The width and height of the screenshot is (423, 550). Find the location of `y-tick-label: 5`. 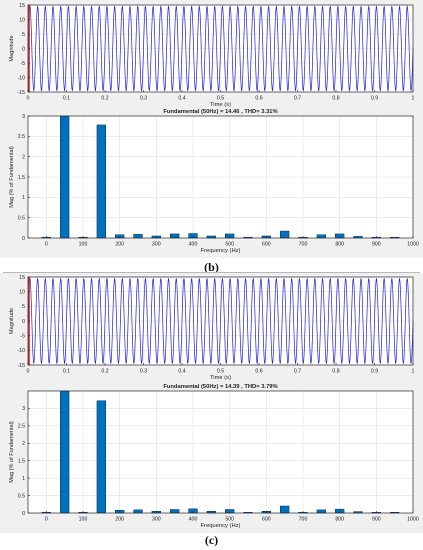

y-tick-label: 5 is located at coordinates (23, 35).